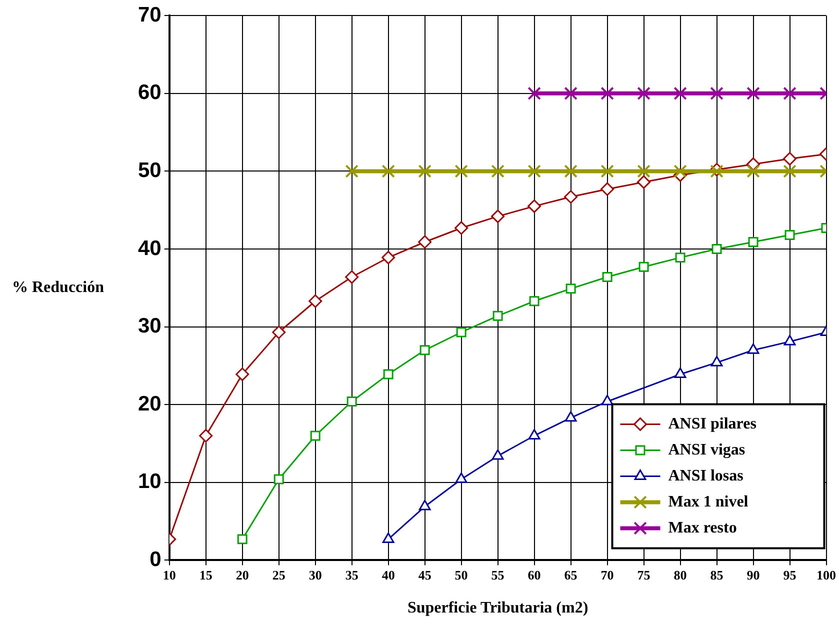 Image resolution: width=839 pixels, height=626 pixels. Describe the element at coordinates (388, 574) in the screenshot. I see `x-tick-label: 40` at that location.